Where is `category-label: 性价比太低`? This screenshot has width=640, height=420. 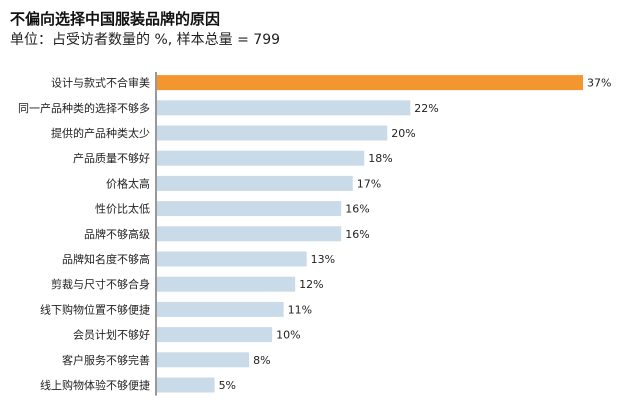
category-label: 性价比太低 is located at coordinates (122, 209).